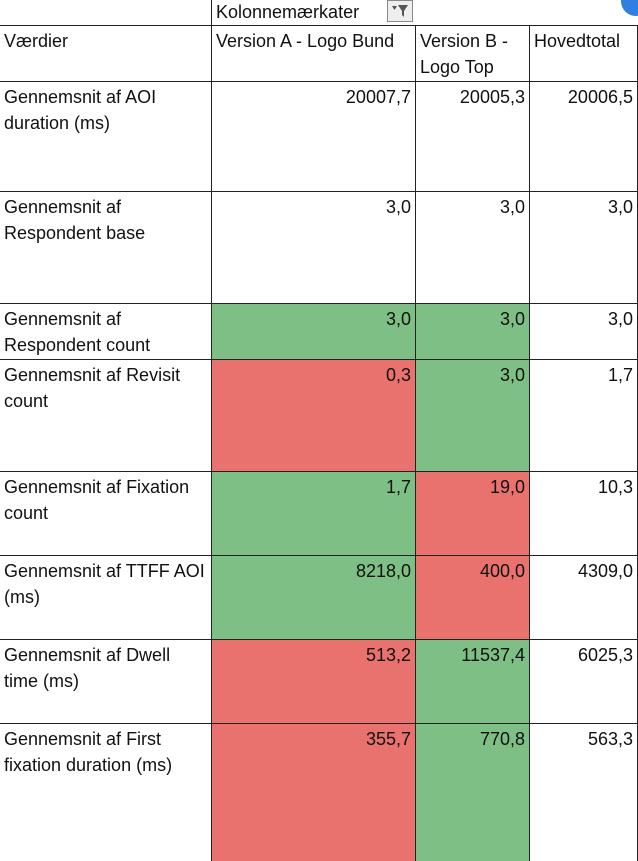 The width and height of the screenshot is (638, 861). What do you see at coordinates (92, 388) in the screenshot?
I see `row-label: Gennemsnit af Revisit count` at bounding box center [92, 388].